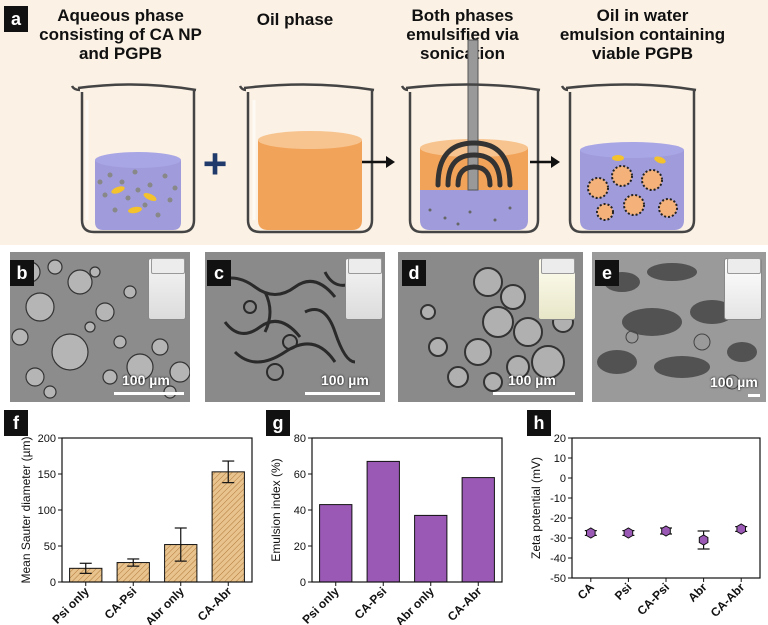 The width and height of the screenshot is (768, 625). I want to click on panel-label-c: c, so click(219, 273).